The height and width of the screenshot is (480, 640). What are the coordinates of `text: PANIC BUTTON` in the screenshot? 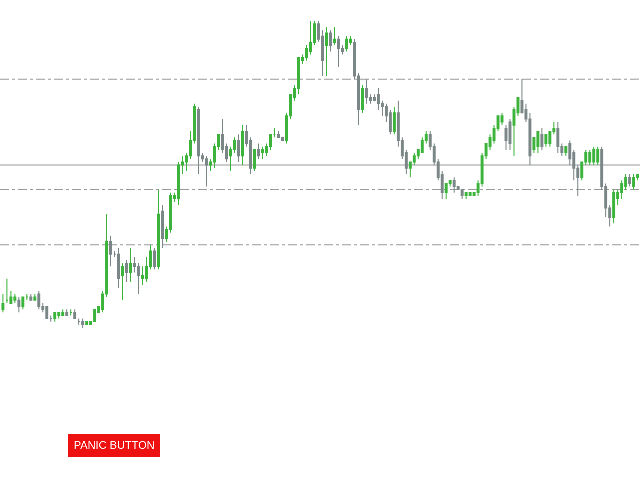 It's located at (114, 446).